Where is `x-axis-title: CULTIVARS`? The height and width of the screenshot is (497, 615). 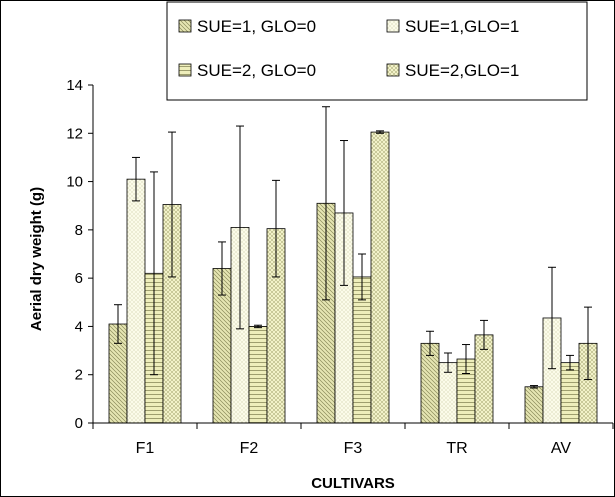
x-axis-title: CULTIVARS is located at coordinates (353, 483).